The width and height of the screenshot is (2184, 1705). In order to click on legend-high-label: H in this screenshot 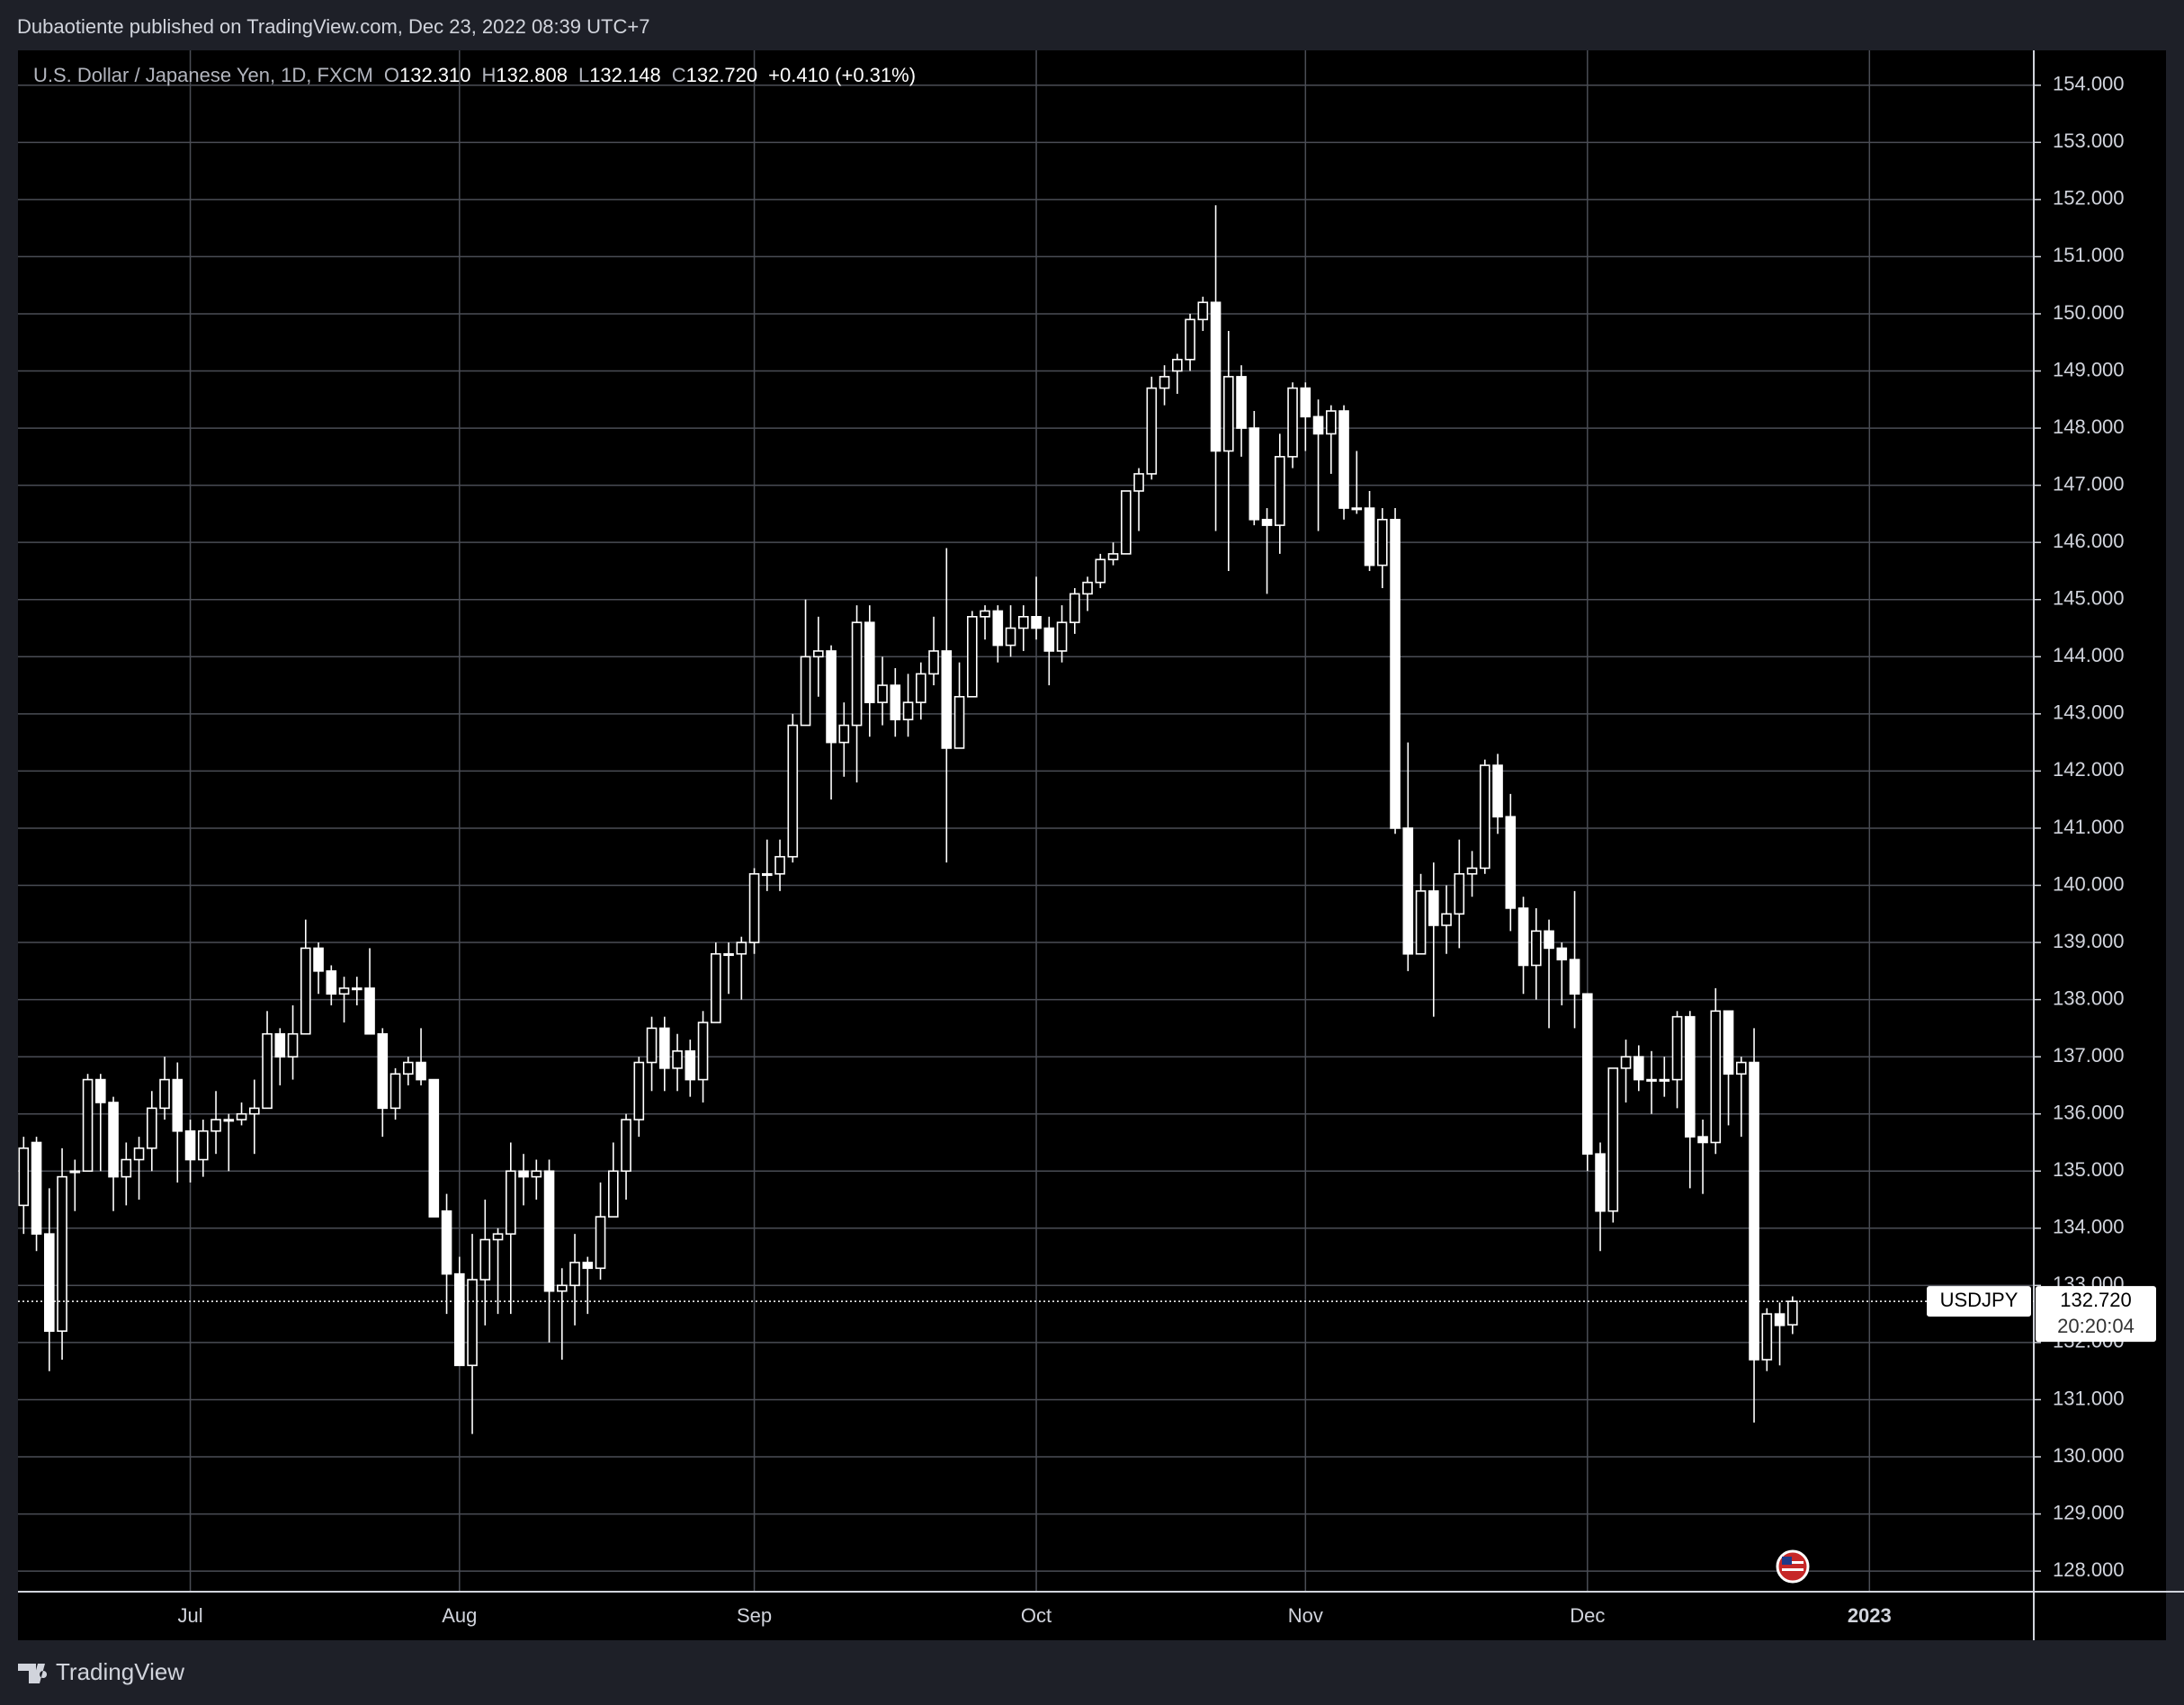, I will do `click(489, 75)`.